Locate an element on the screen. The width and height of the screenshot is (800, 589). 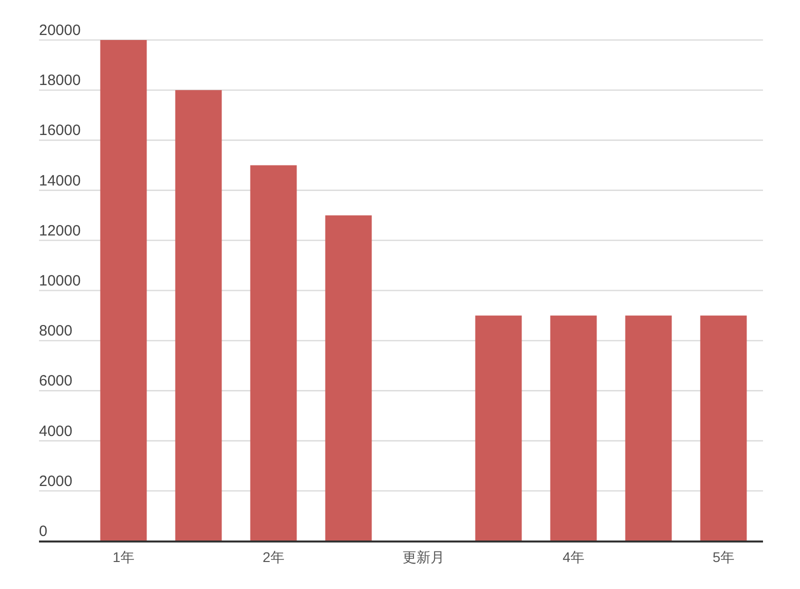
x-tick-label: 更新月 is located at coordinates (423, 557).